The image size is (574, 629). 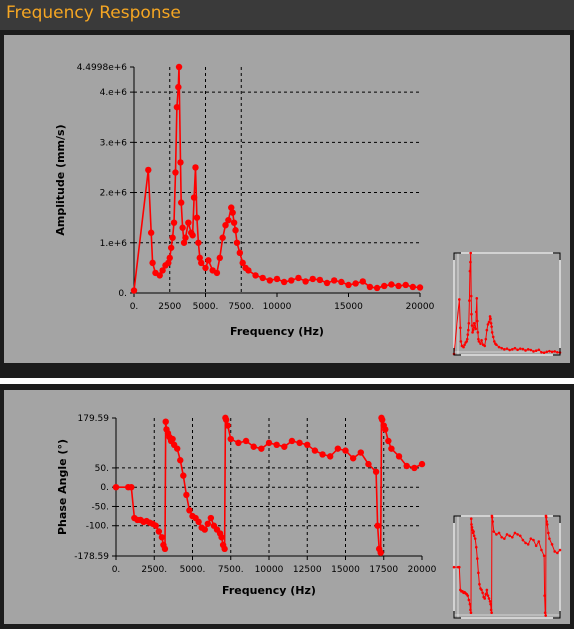 I want to click on x-axis-label: Frequency (Hz), so click(x=277, y=331).